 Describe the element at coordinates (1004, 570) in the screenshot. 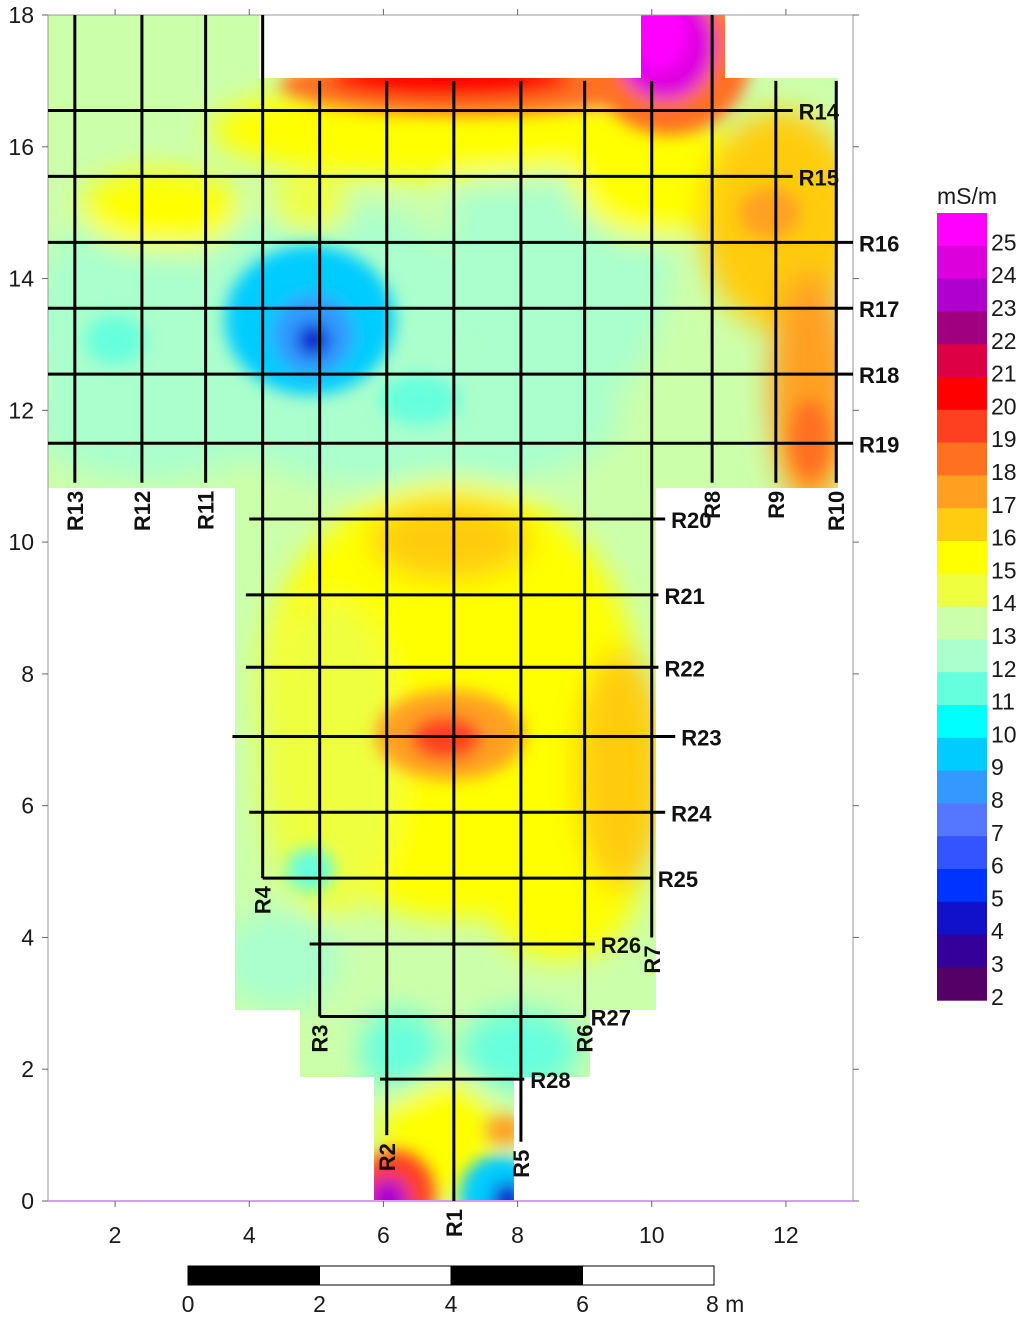

I see `legend-value: 15` at that location.